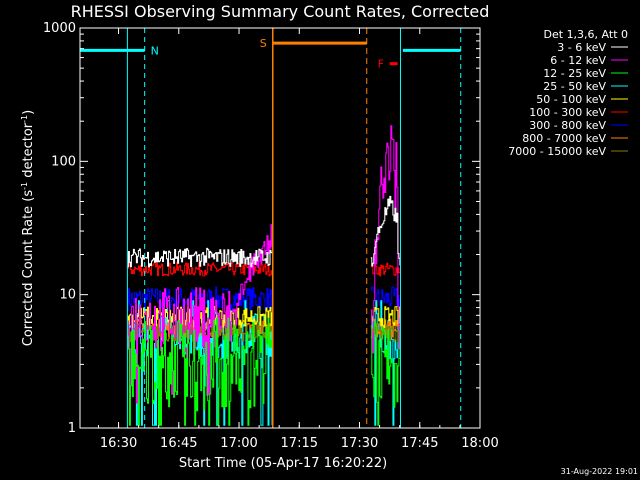  Describe the element at coordinates (299, 443) in the screenshot. I see `x-tick-label: 17:15` at that location.